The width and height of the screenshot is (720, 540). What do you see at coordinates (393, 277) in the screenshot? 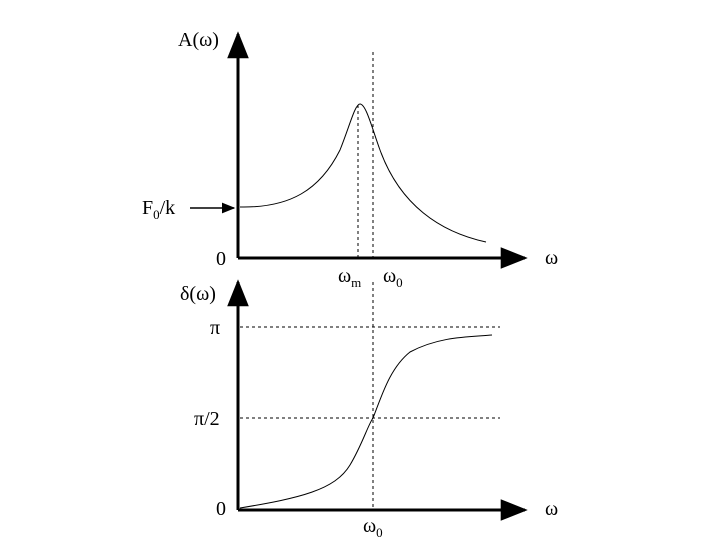
I see `omega-0-tick-label-upper: ω0` at bounding box center [393, 277].